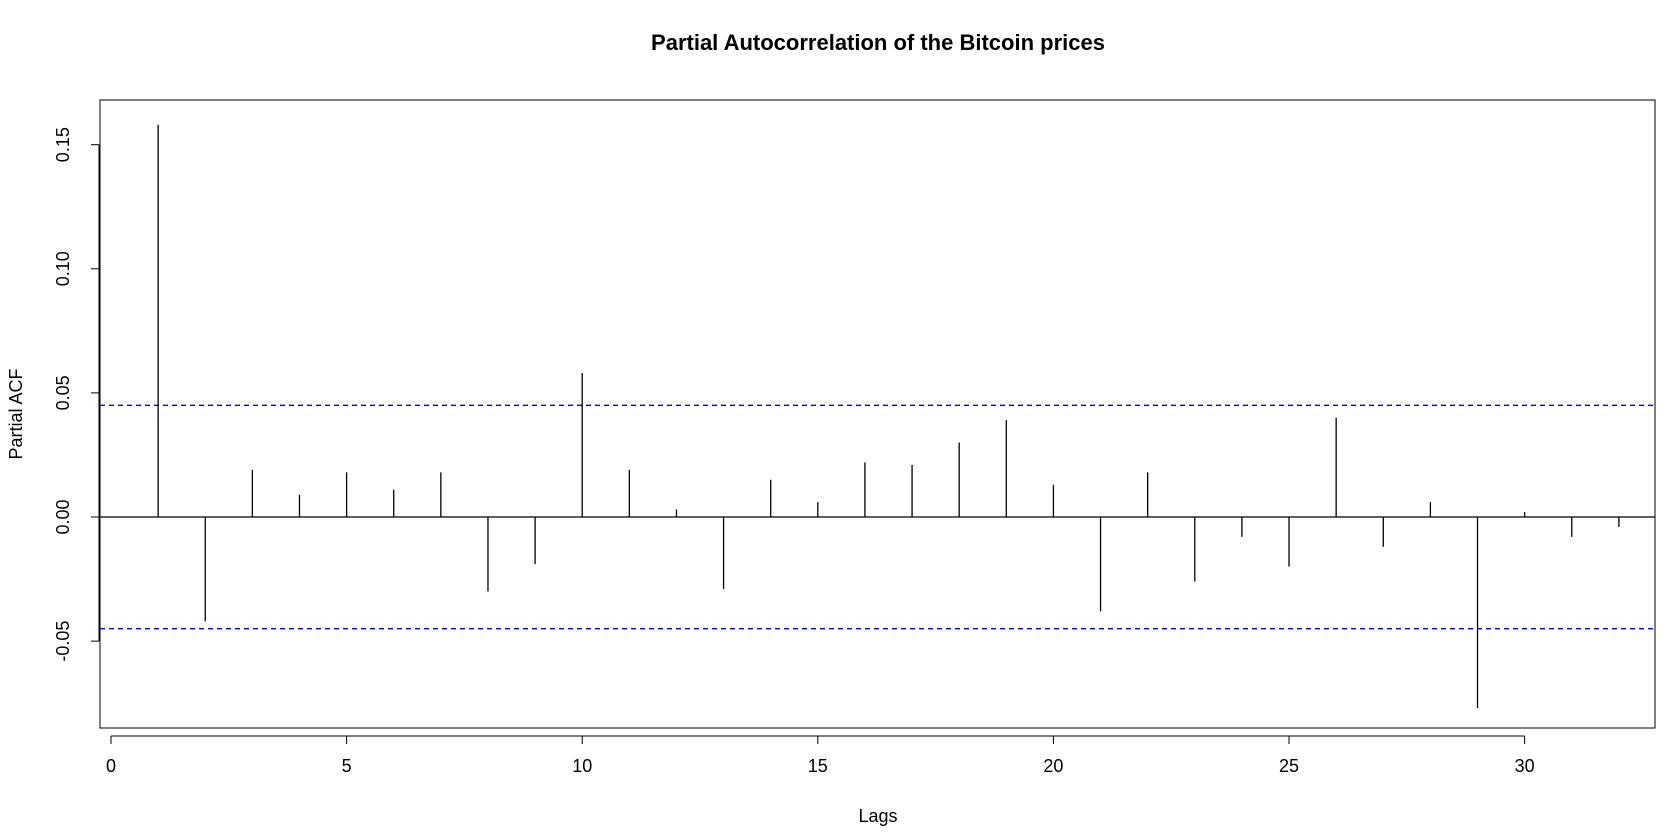  Describe the element at coordinates (877, 816) in the screenshot. I see `x-axis-label: Lags` at that location.